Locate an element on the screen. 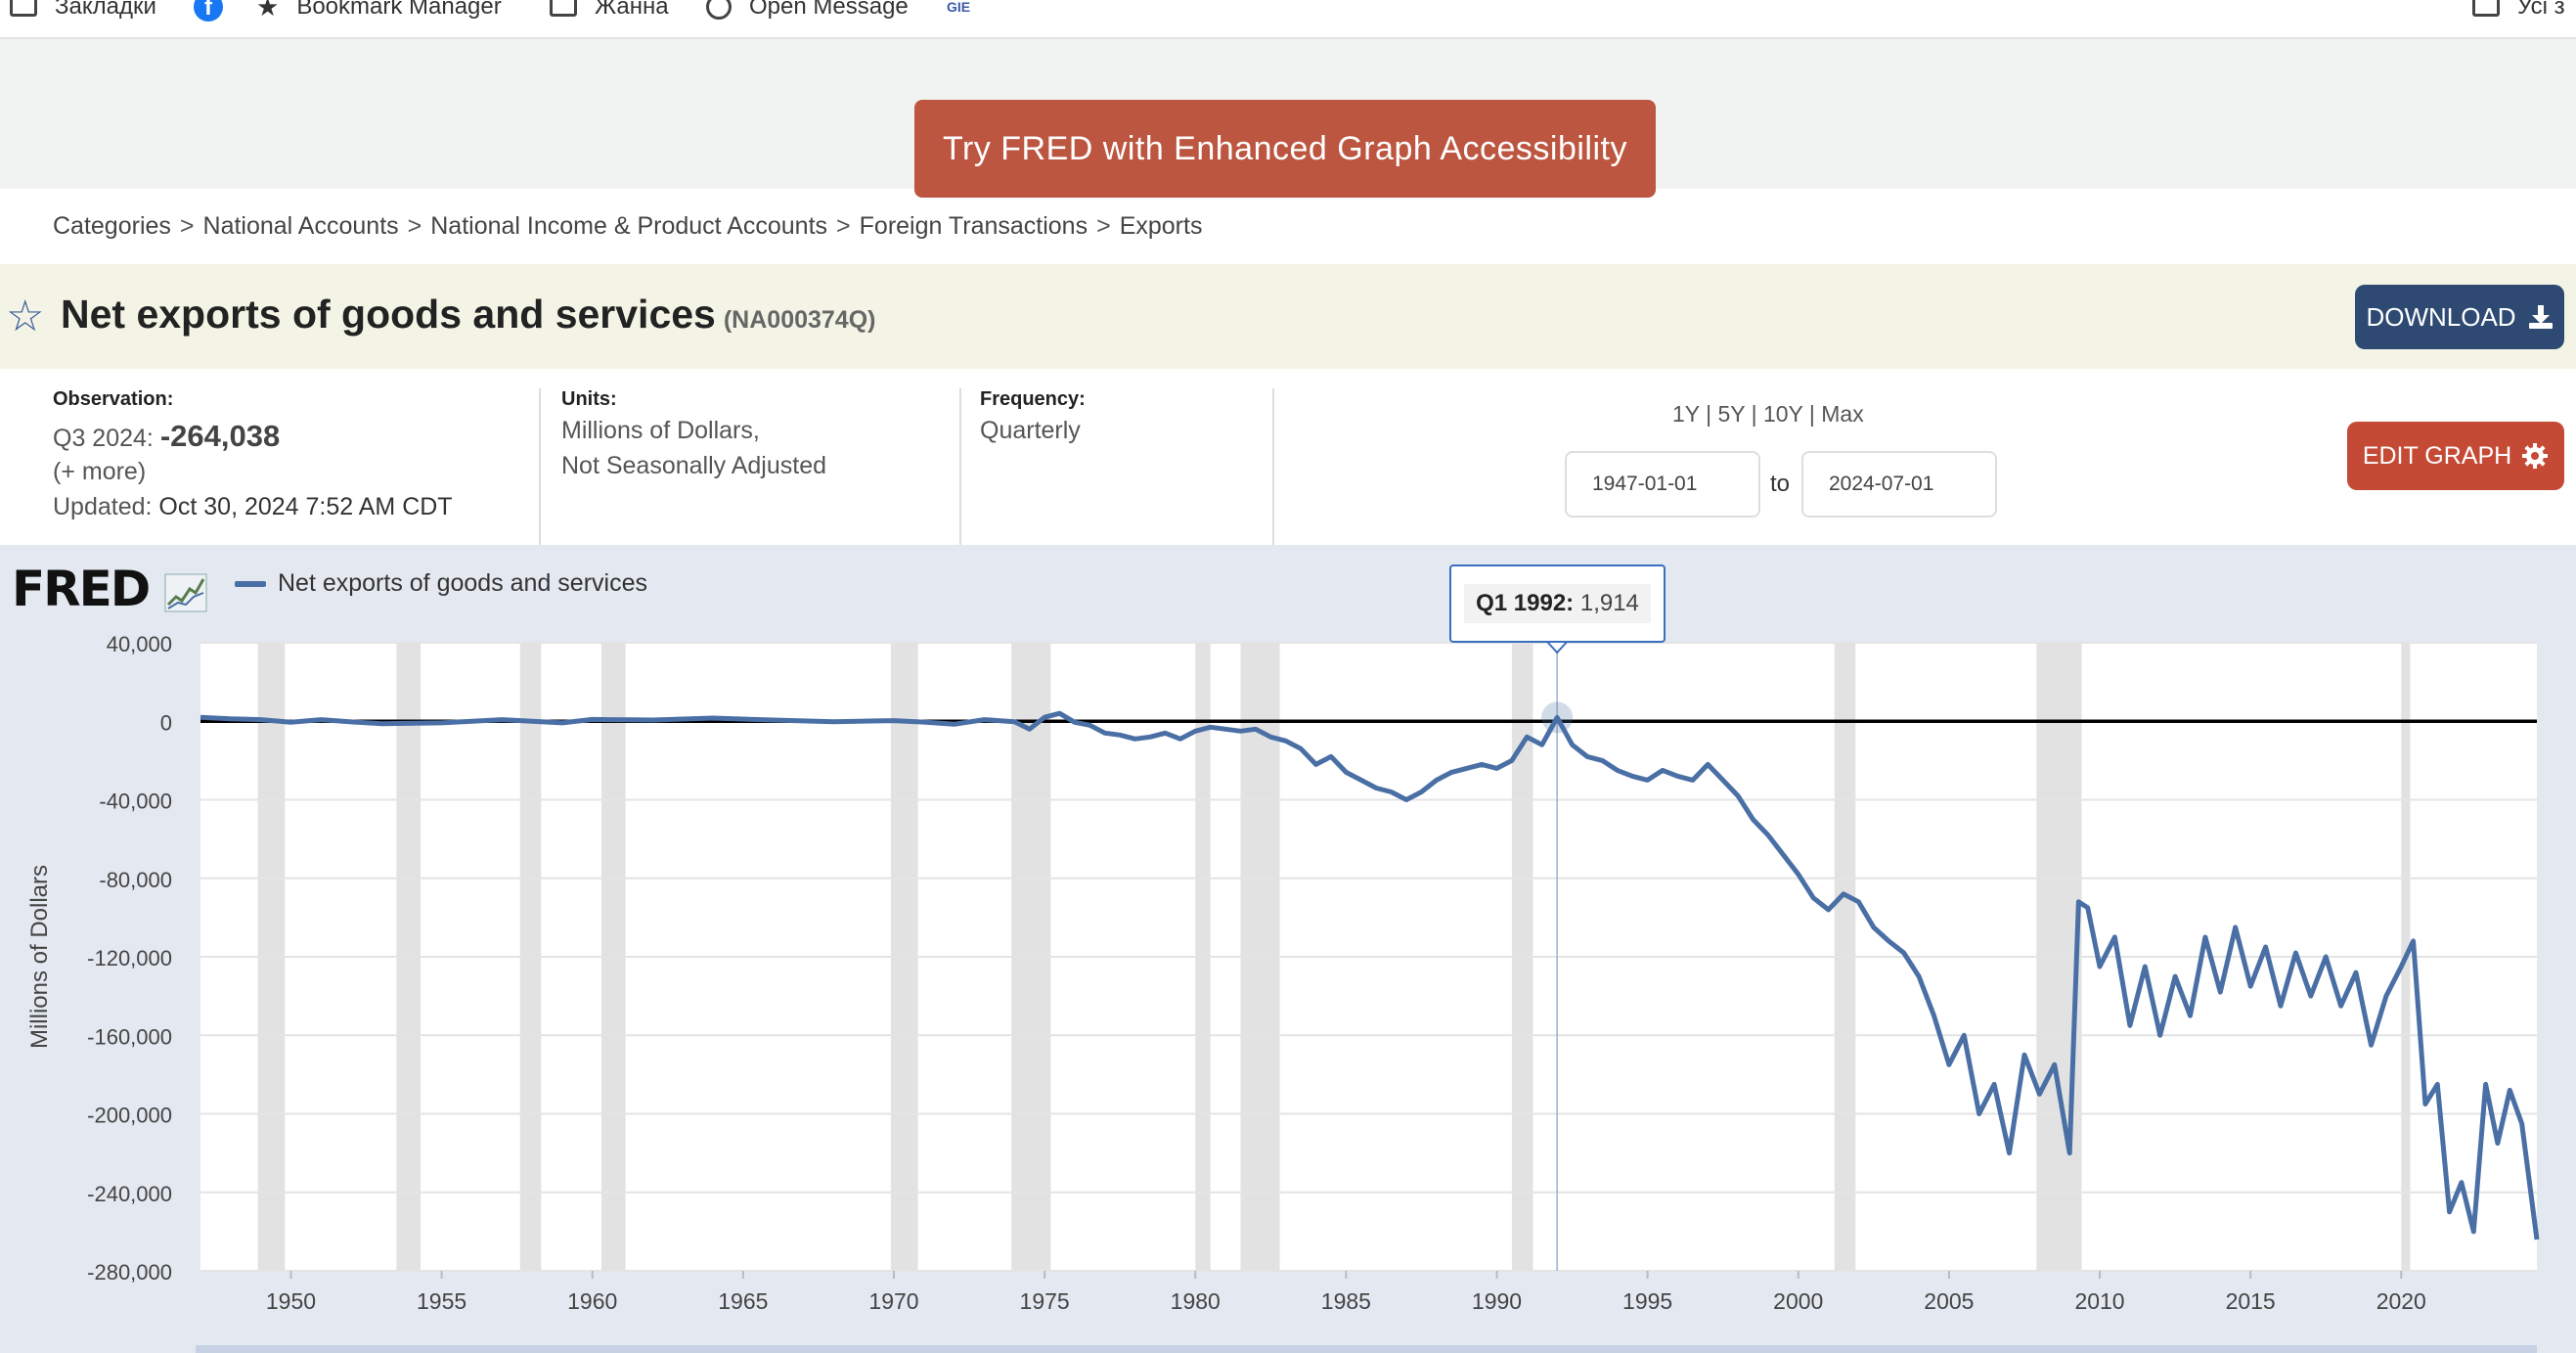 The width and height of the screenshot is (2576, 1353). bookmark-zhanna: Жанна is located at coordinates (609, 11).